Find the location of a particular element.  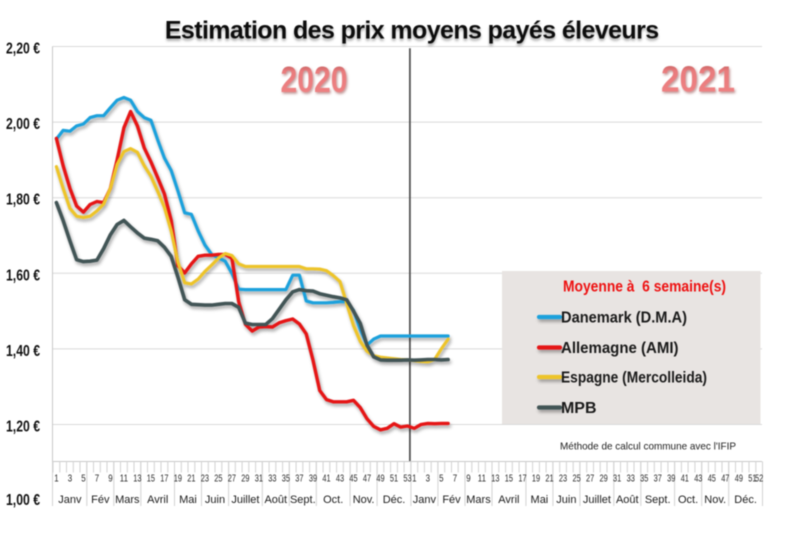

svg-text: 52 is located at coordinates (759, 479).